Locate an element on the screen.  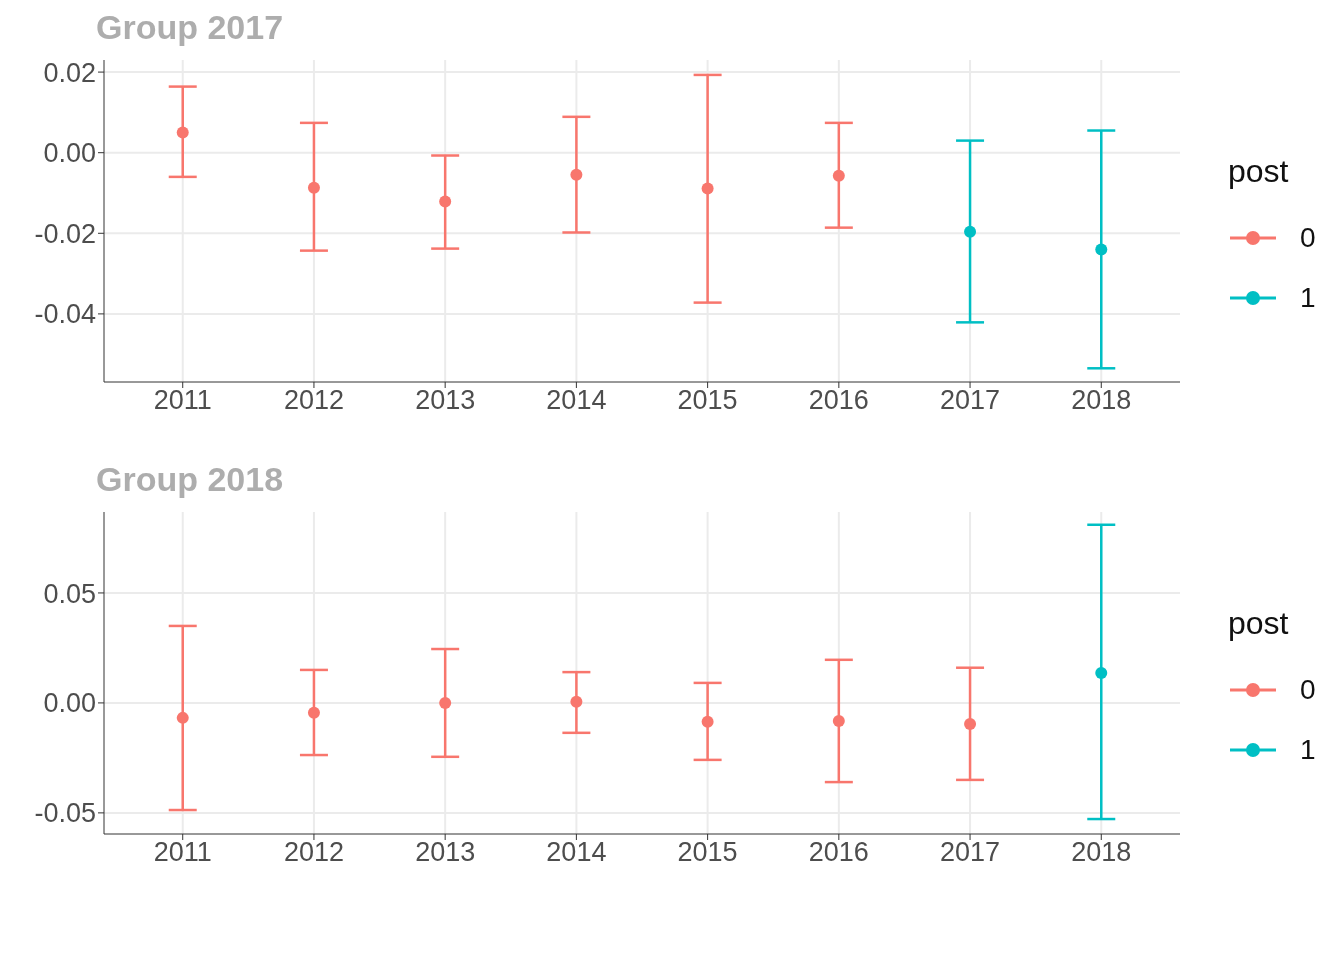
y-tick-label: -0.02 is located at coordinates (65, 233).